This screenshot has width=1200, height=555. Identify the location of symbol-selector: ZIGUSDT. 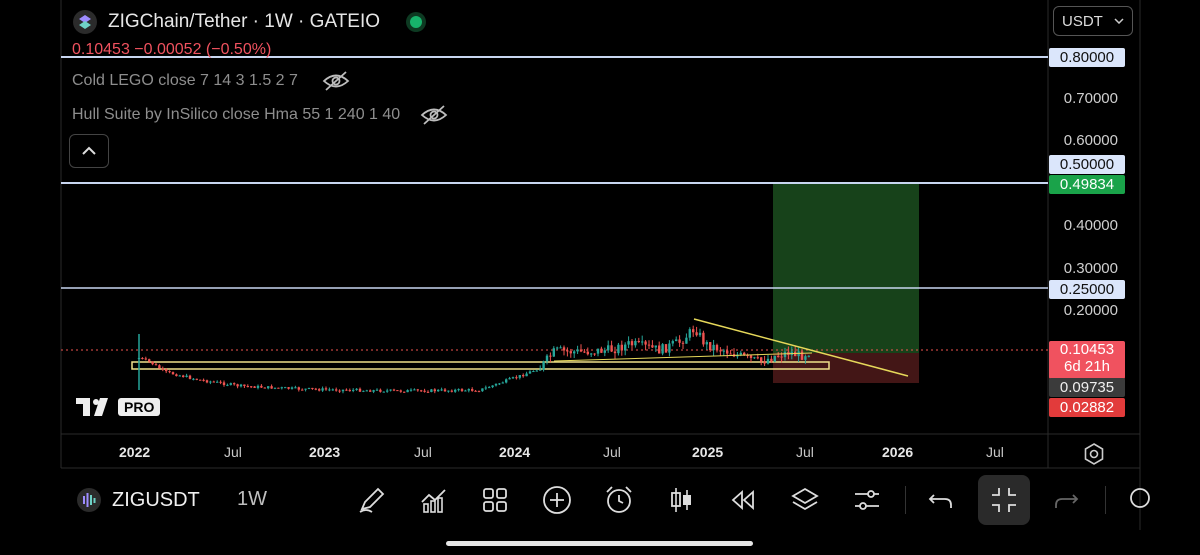
(138, 500).